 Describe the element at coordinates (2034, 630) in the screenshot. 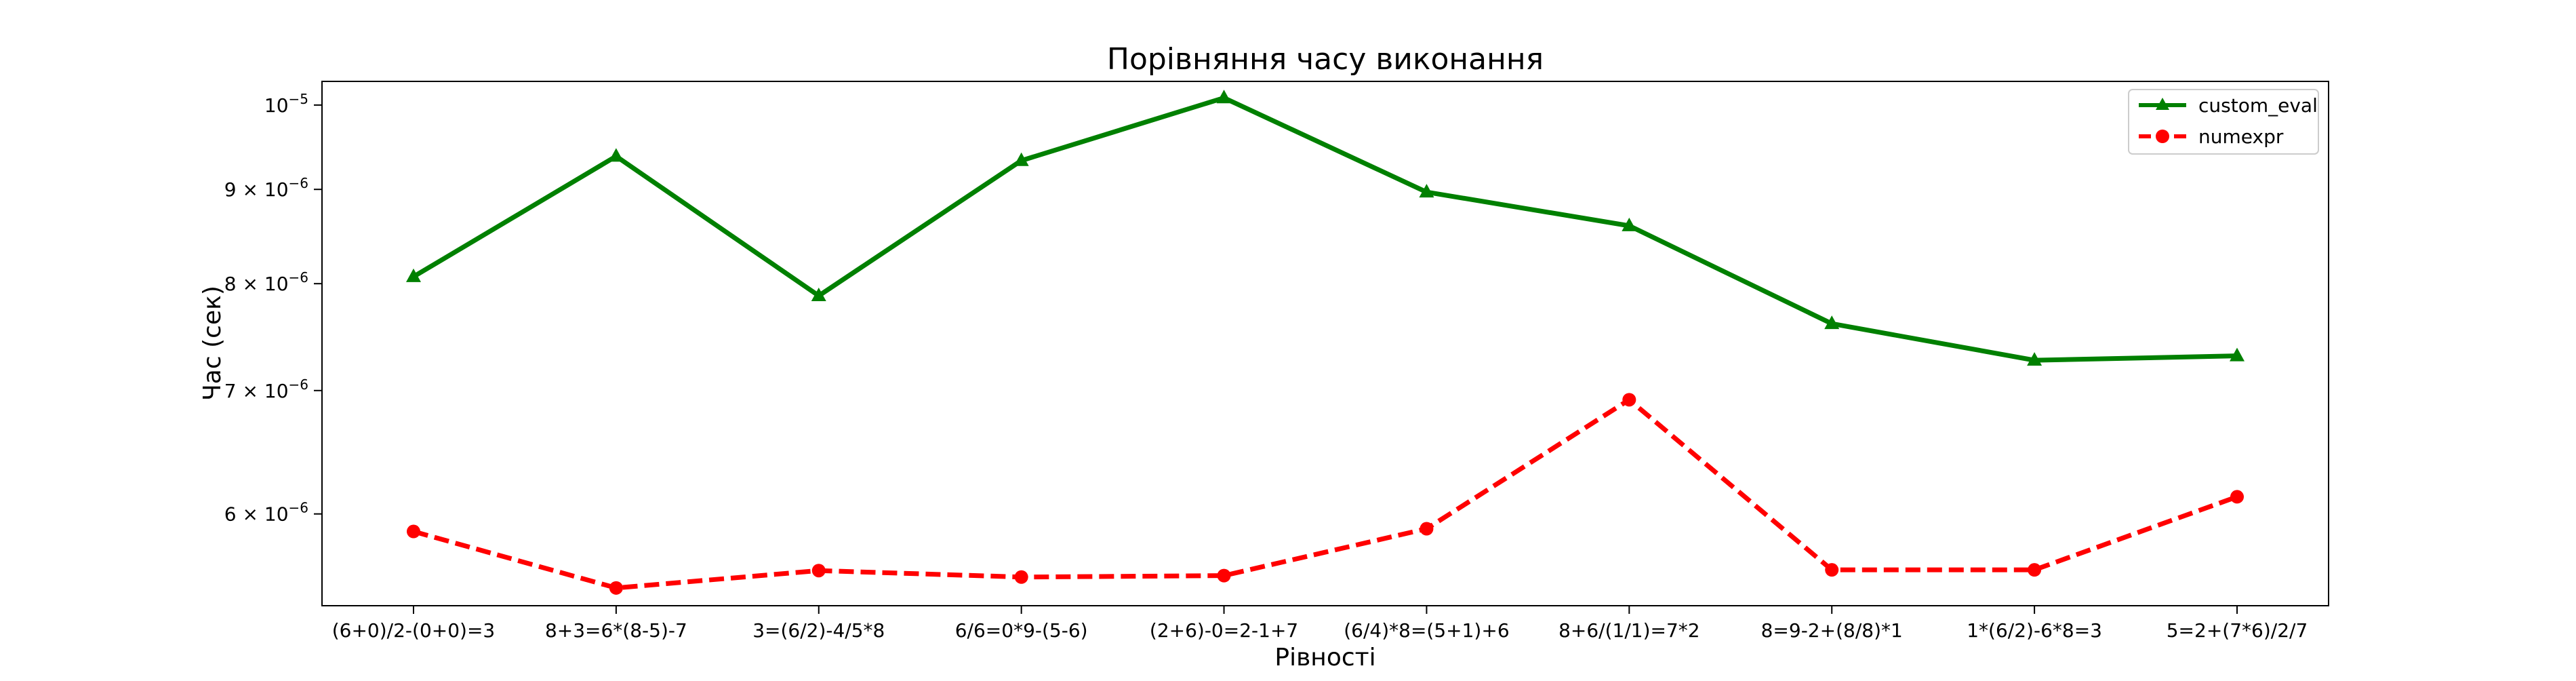

I see `x-tick-label: 1*(6/2)-6*8=3` at that location.